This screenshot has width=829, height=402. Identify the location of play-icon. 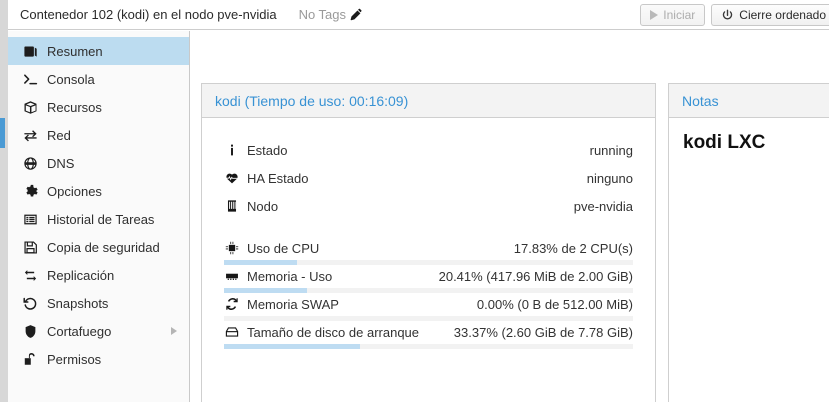
(654, 15).